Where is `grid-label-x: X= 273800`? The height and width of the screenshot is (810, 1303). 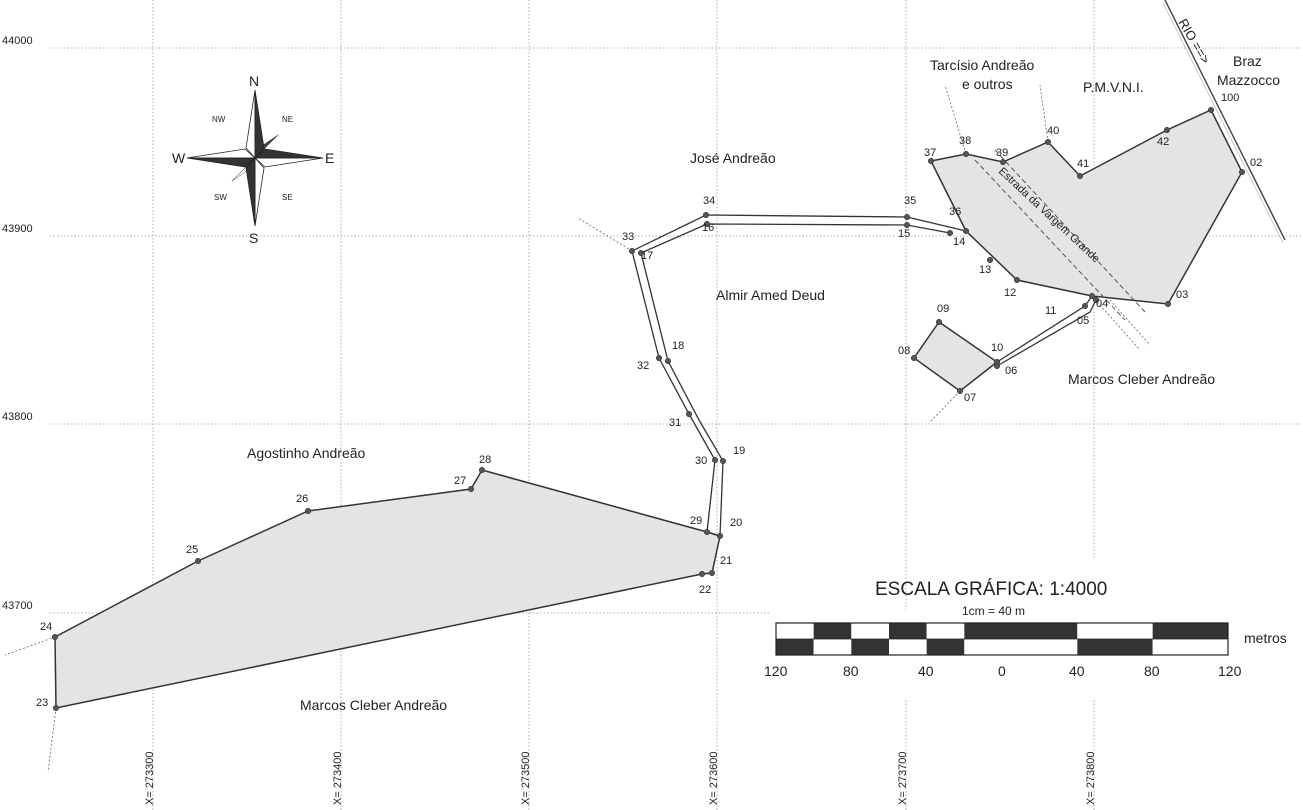 grid-label-x: X= 273800 is located at coordinates (1091, 778).